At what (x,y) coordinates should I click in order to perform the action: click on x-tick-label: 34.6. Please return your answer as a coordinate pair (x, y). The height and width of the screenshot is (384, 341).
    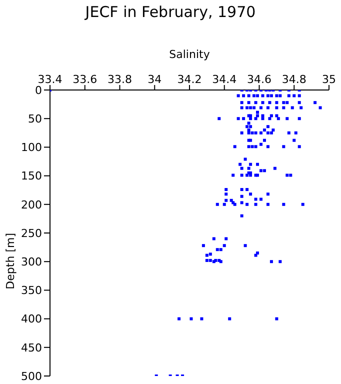
    Looking at the image, I should click on (259, 79).